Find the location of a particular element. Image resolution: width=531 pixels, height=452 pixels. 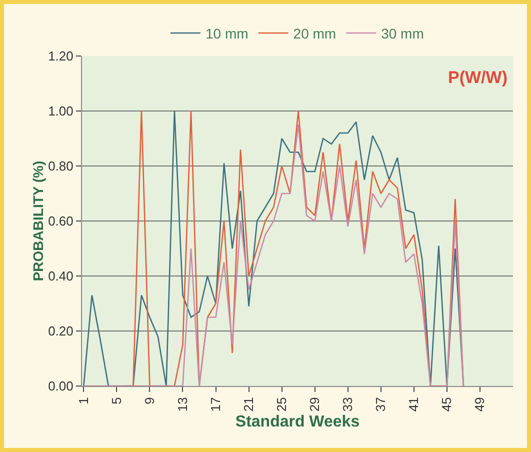

legend-label: 30 mm is located at coordinates (402, 33).